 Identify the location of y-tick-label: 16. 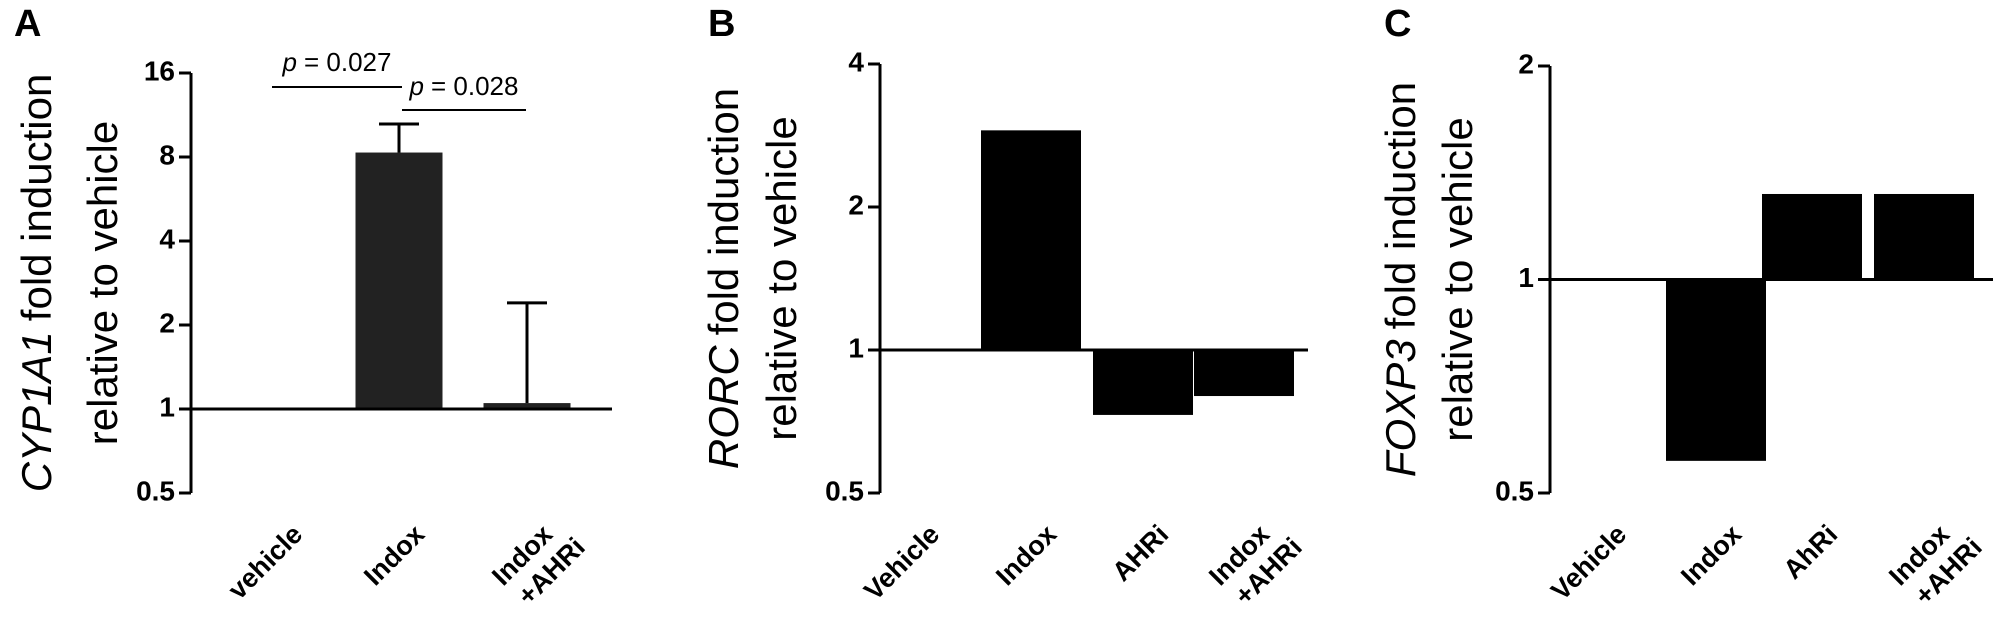
(159, 70).